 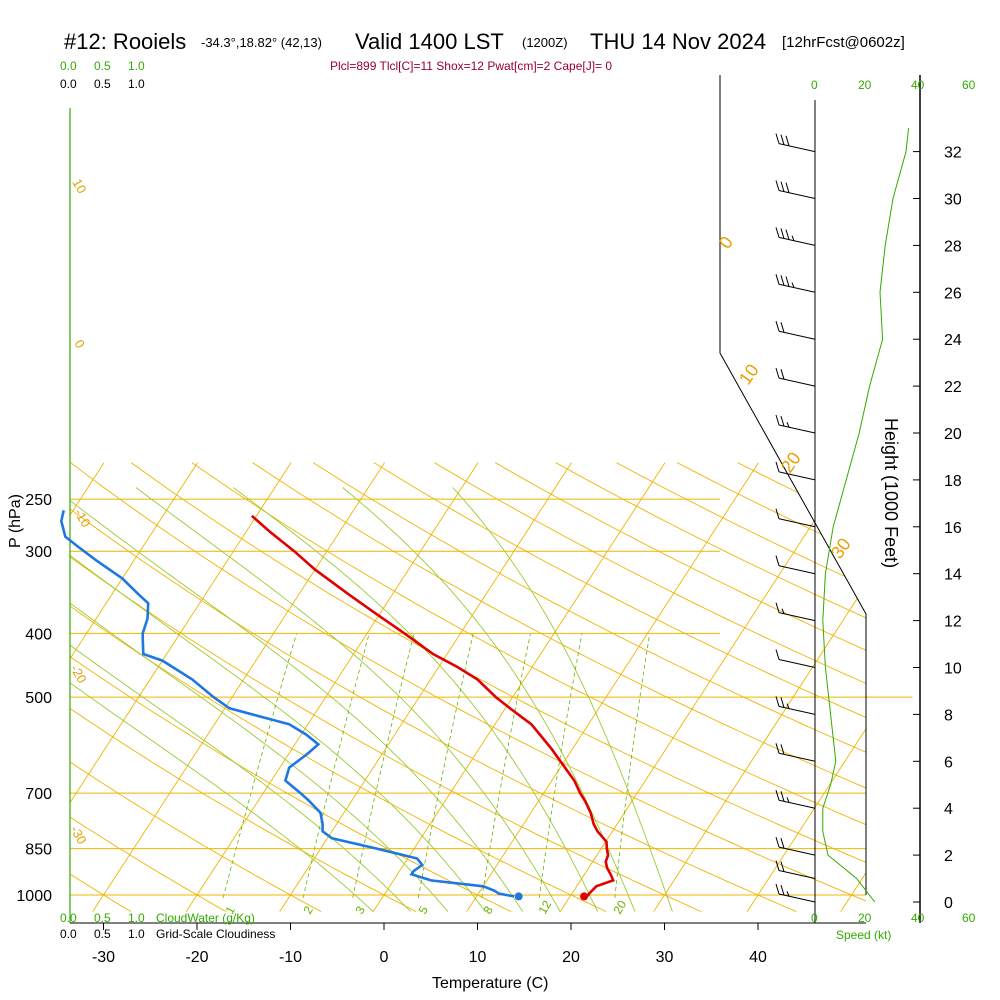 What do you see at coordinates (103, 957) in the screenshot?
I see `x-tick-label: -30` at bounding box center [103, 957].